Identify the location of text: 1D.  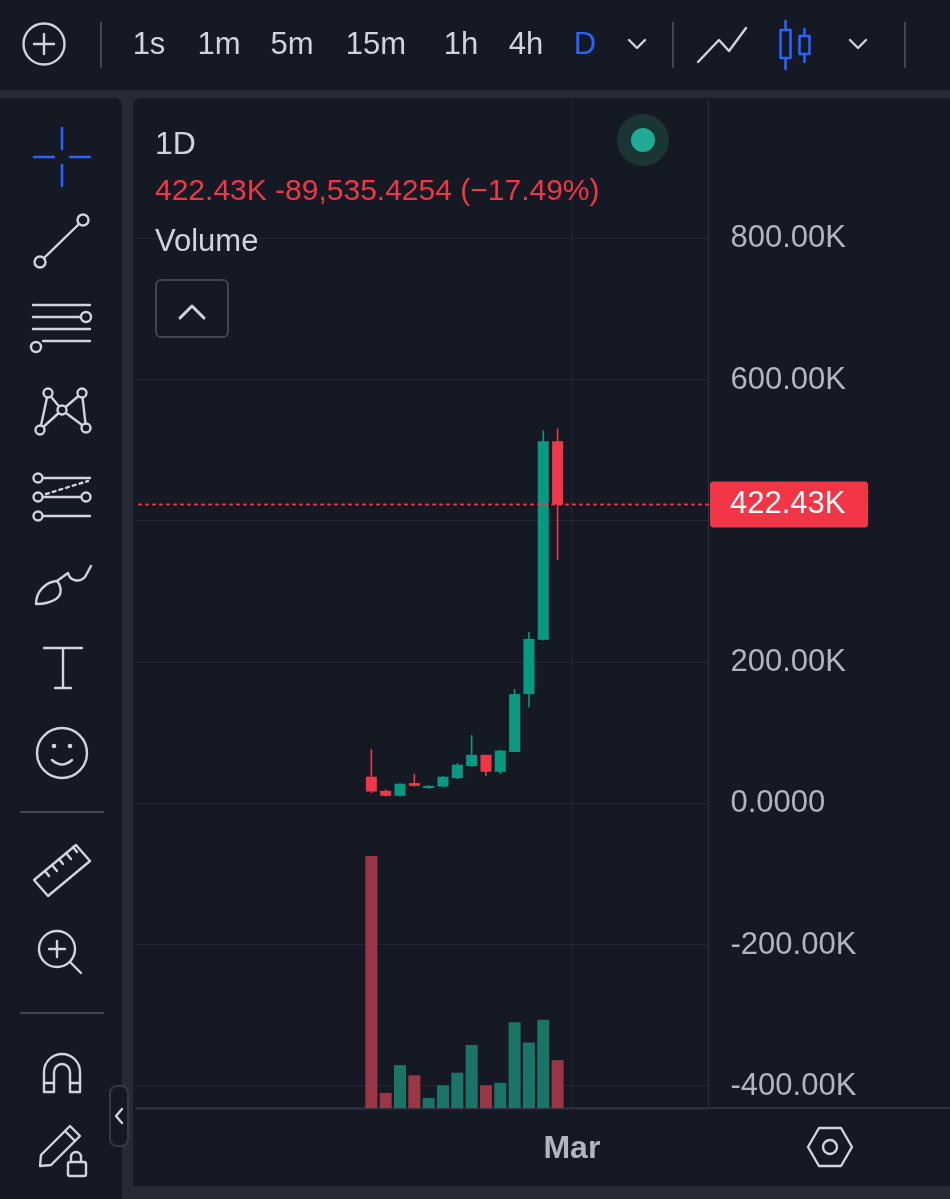
(175, 143).